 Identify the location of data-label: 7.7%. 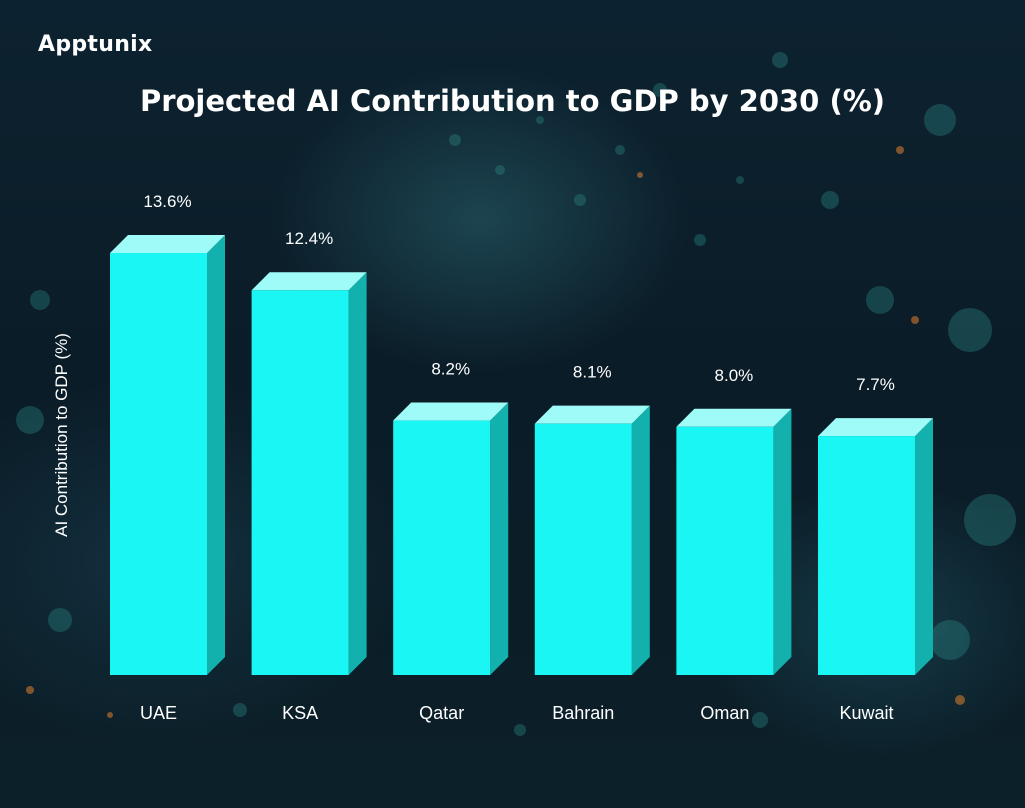
(875, 384).